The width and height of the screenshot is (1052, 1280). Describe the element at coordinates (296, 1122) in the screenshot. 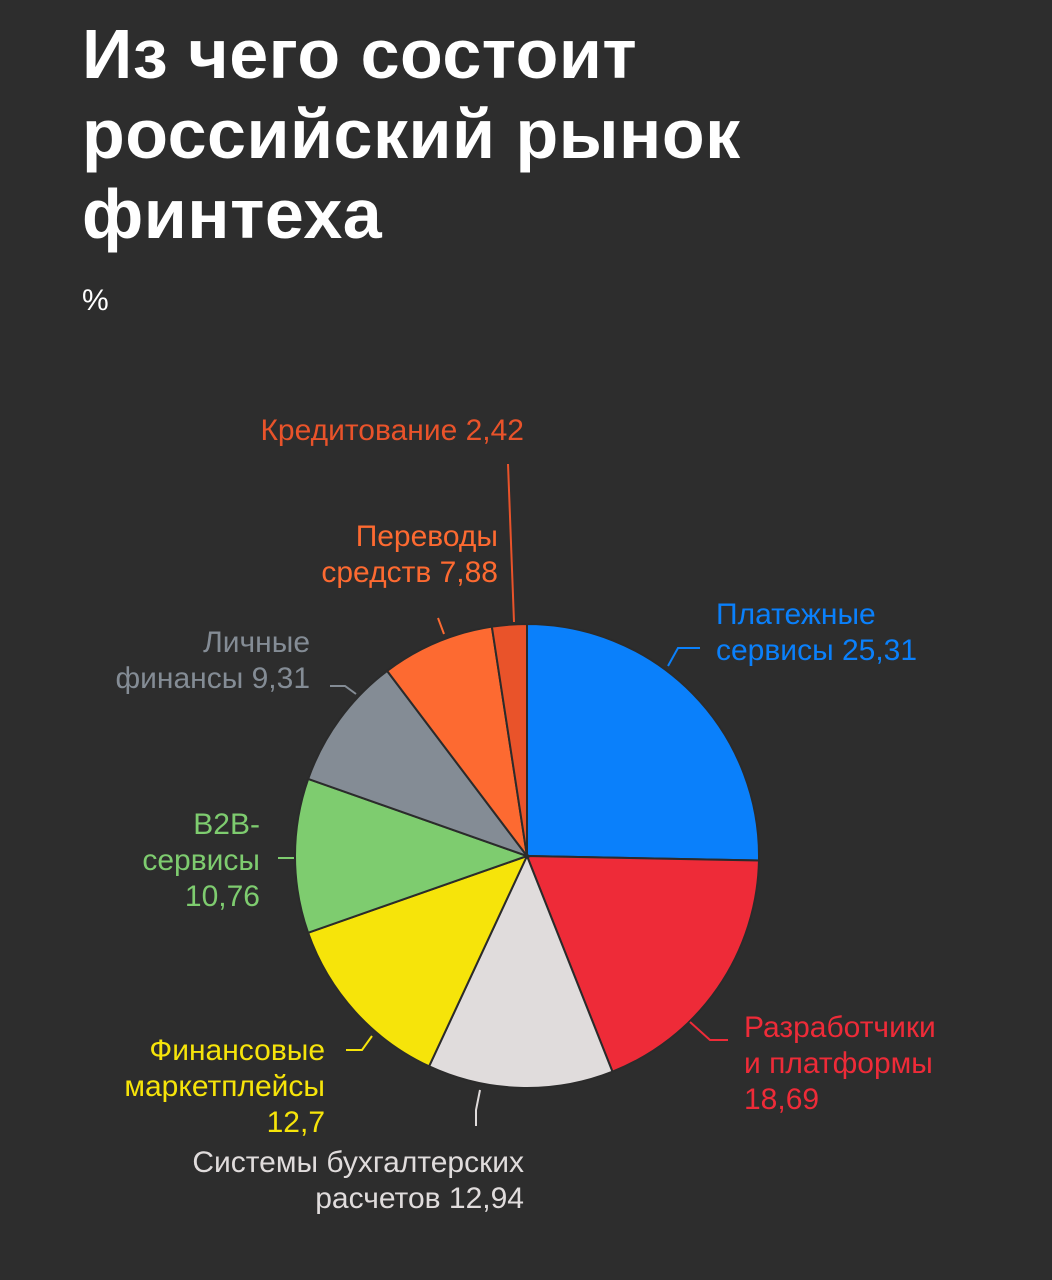

I see `slice-label-line: 12,7` at that location.